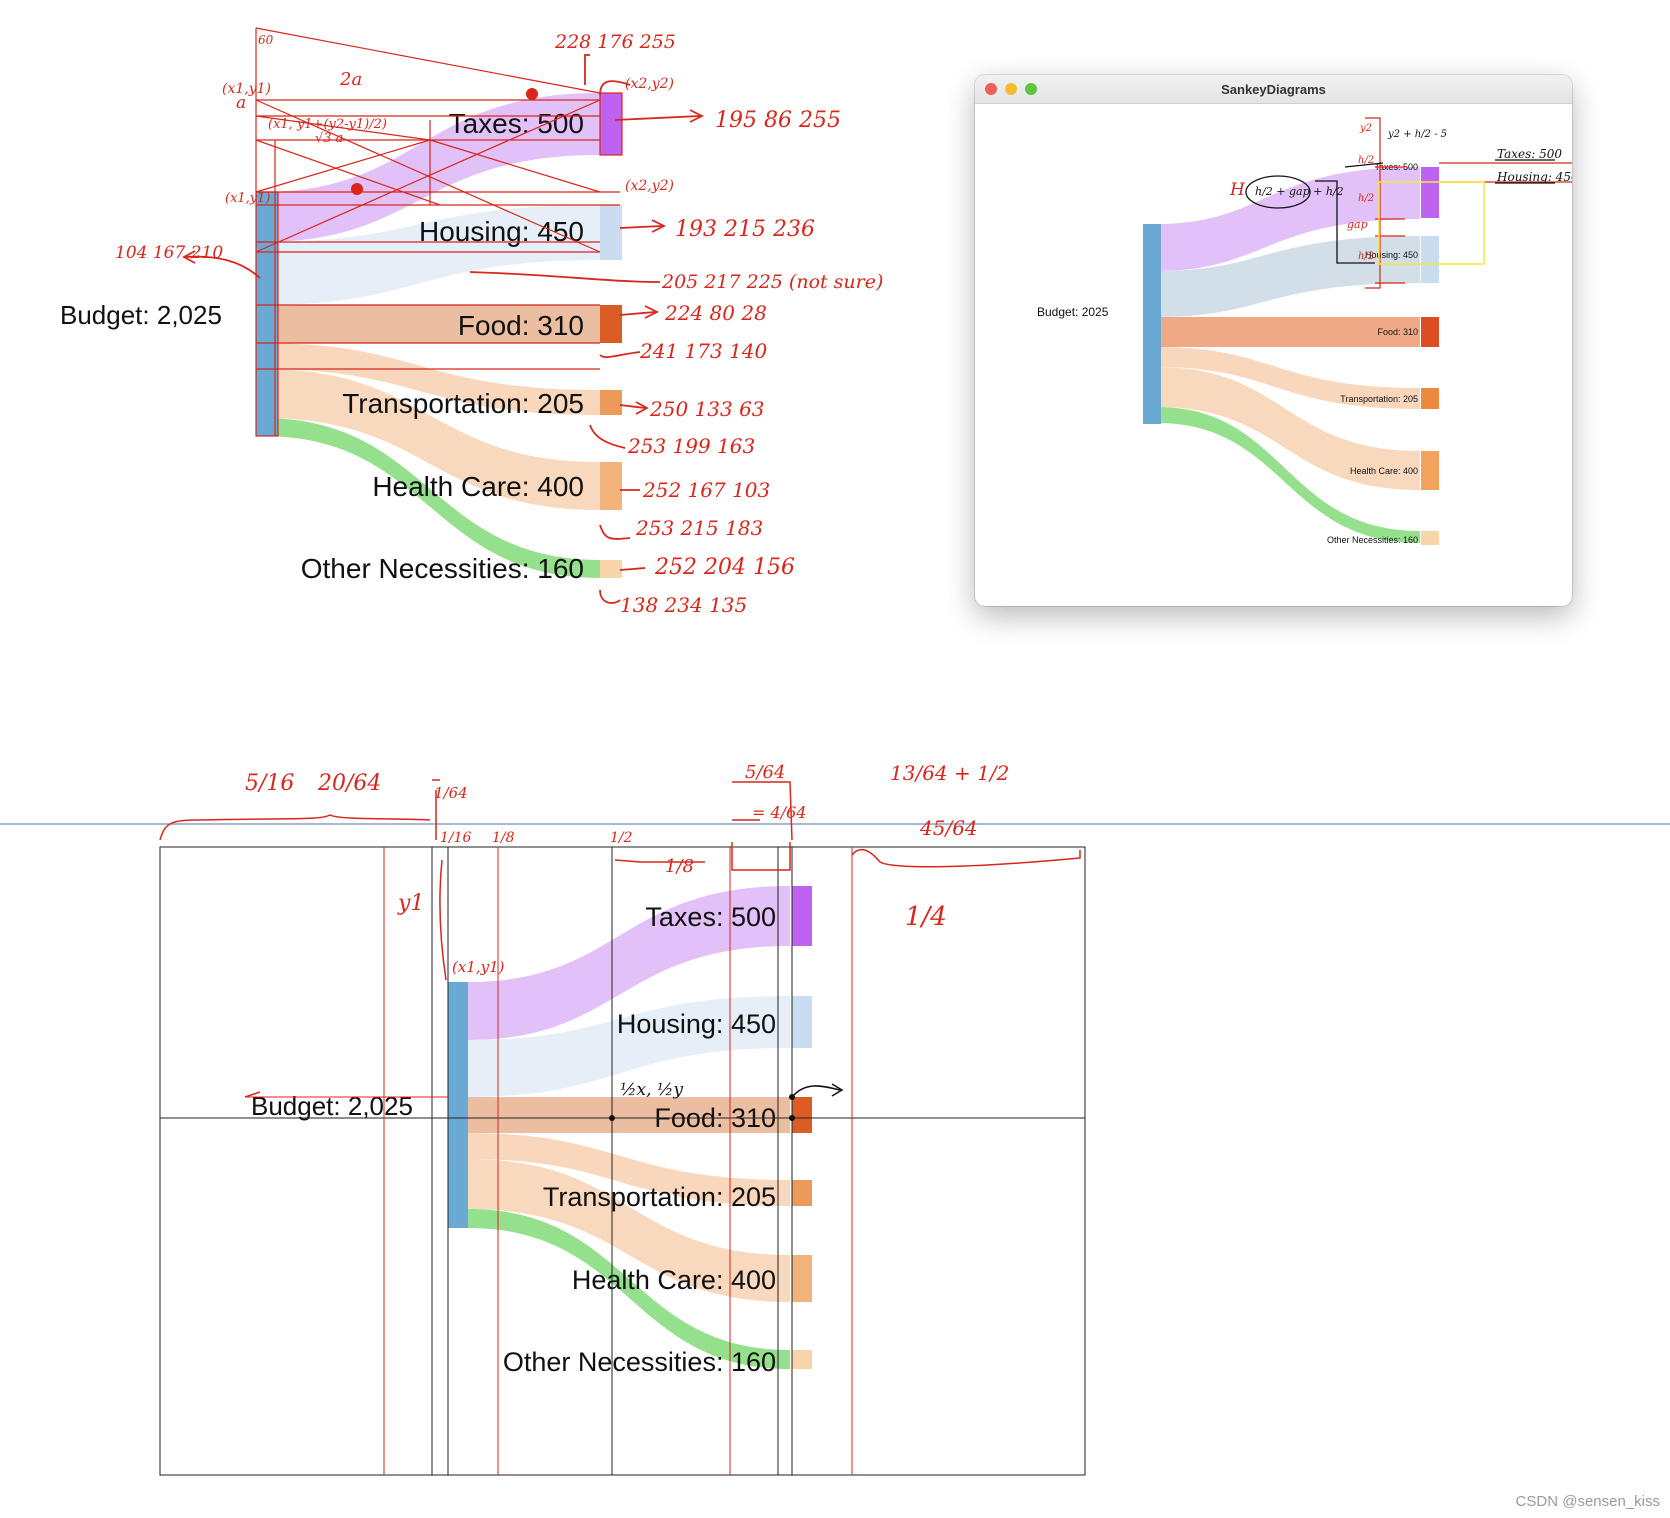 This screenshot has width=1670, height=1518. Describe the element at coordinates (458, 1105) in the screenshot. I see `node-c-budget` at that location.